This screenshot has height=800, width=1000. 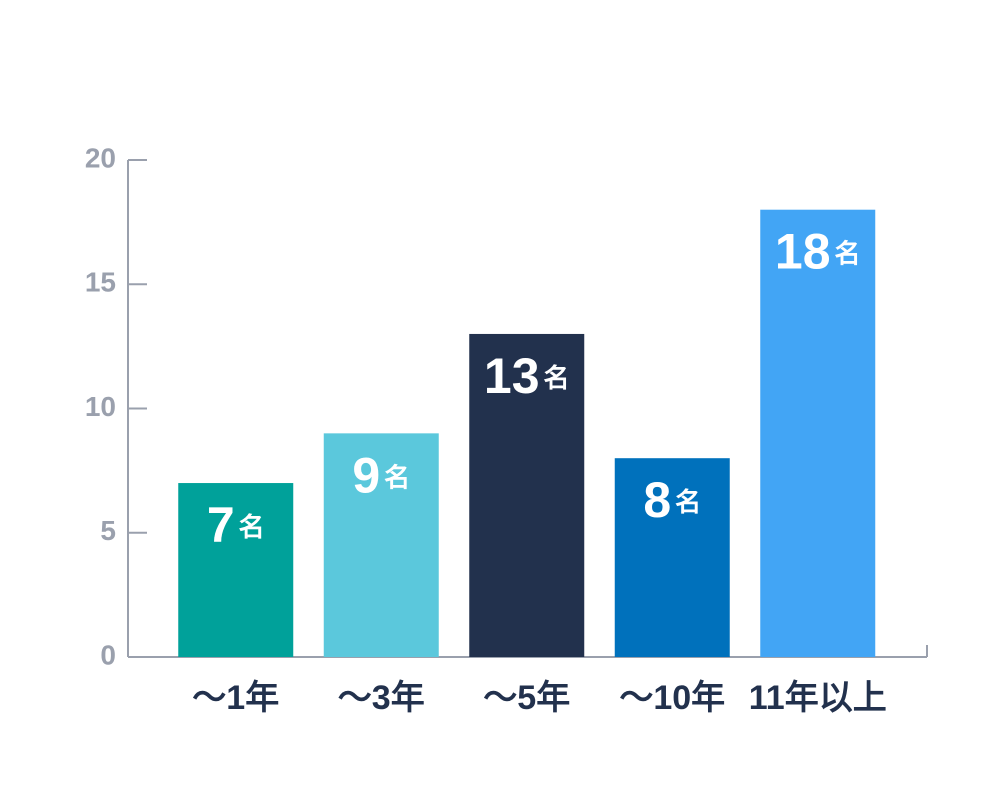 I want to click on y-tick-label: 0, so click(x=108, y=654).